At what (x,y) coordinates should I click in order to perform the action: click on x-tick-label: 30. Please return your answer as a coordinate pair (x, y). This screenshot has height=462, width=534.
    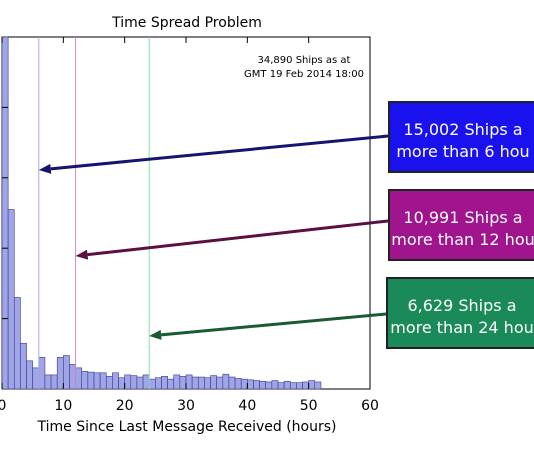
    Looking at the image, I should click on (186, 406).